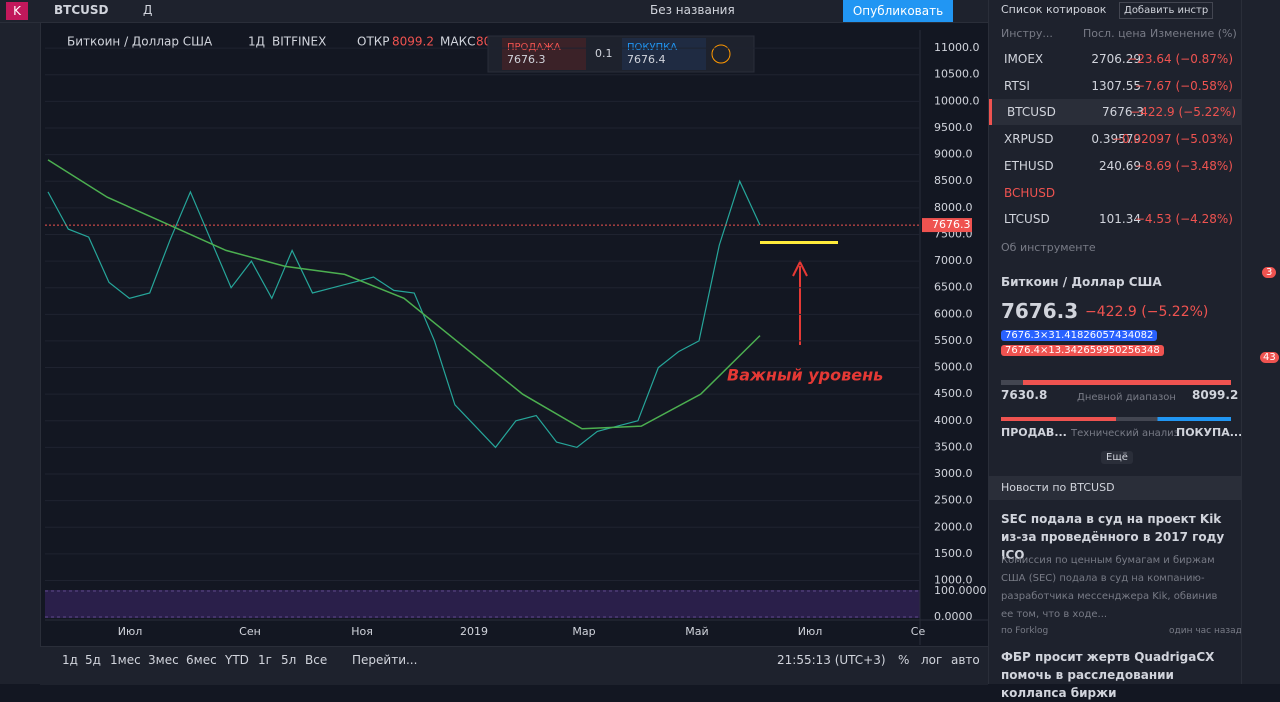 The height and width of the screenshot is (702, 1280). I want to click on left-toolbar, so click(20, 353).